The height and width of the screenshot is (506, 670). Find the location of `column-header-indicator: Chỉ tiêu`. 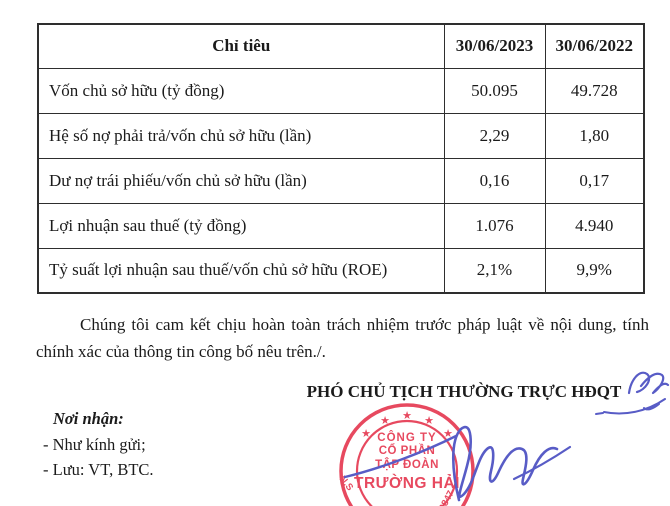

column-header-indicator: Chỉ tiêu is located at coordinates (241, 46).